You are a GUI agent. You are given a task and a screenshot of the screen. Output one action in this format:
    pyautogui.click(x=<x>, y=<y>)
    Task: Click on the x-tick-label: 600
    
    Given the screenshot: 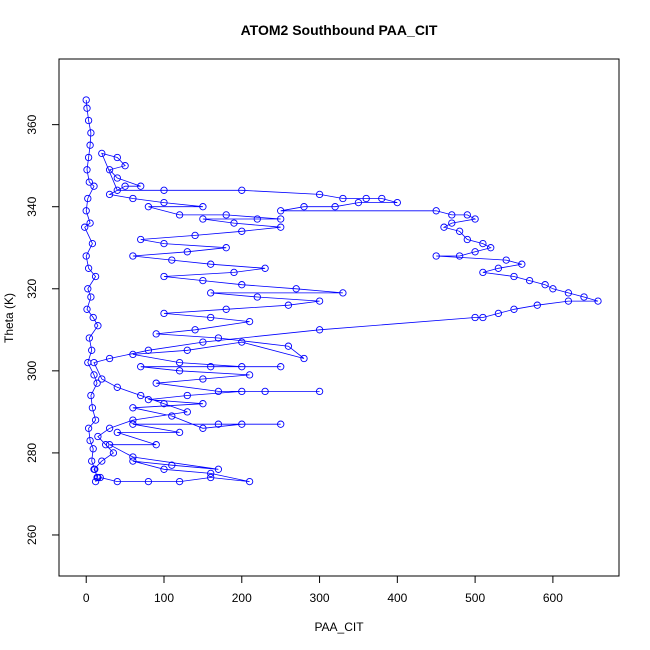 What is the action you would take?
    pyautogui.click(x=553, y=598)
    